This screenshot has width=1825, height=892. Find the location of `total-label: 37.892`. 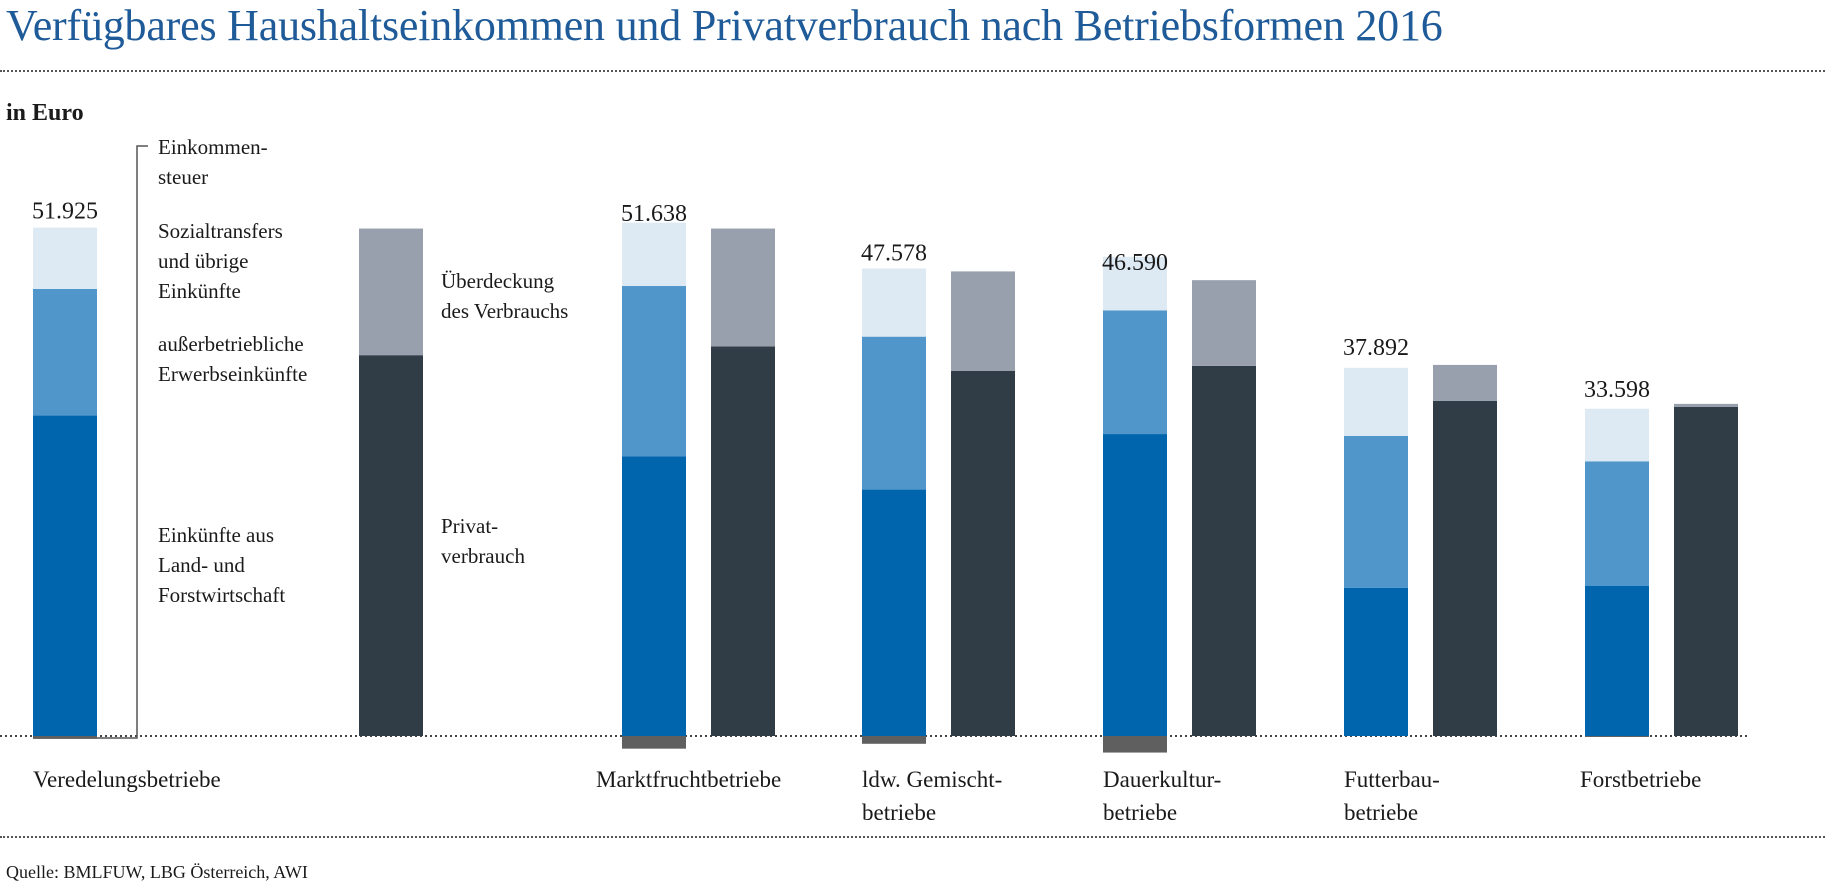

total-label: 37.892 is located at coordinates (1376, 348).